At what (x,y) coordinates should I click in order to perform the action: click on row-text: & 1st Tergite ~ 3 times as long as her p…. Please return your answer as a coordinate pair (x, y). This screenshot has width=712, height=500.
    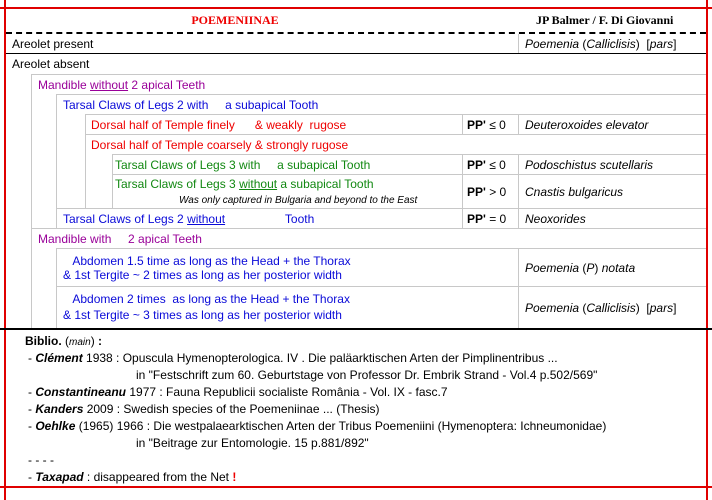
    Looking at the image, I should click on (202, 315).